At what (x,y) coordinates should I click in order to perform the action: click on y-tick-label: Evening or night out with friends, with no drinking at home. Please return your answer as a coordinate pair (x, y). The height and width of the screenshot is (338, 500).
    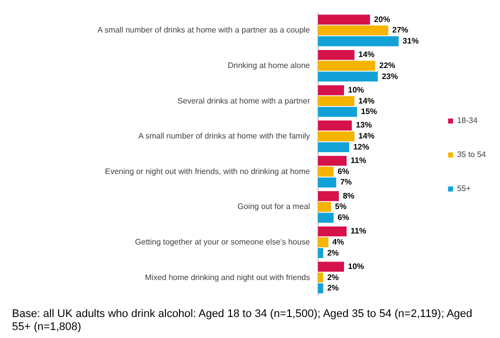
    Looking at the image, I should click on (207, 171).